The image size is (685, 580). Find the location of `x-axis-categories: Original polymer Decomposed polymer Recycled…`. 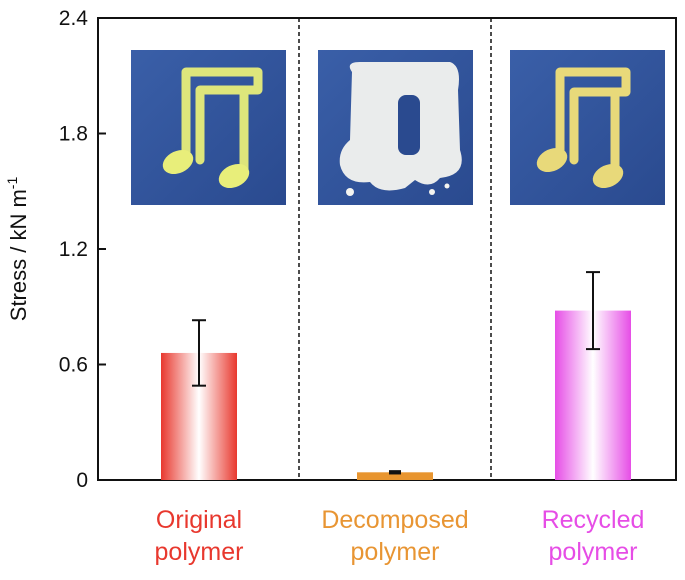

x-axis-categories: Original polymer Decomposed polymer Recycled… is located at coordinates (400, 536).